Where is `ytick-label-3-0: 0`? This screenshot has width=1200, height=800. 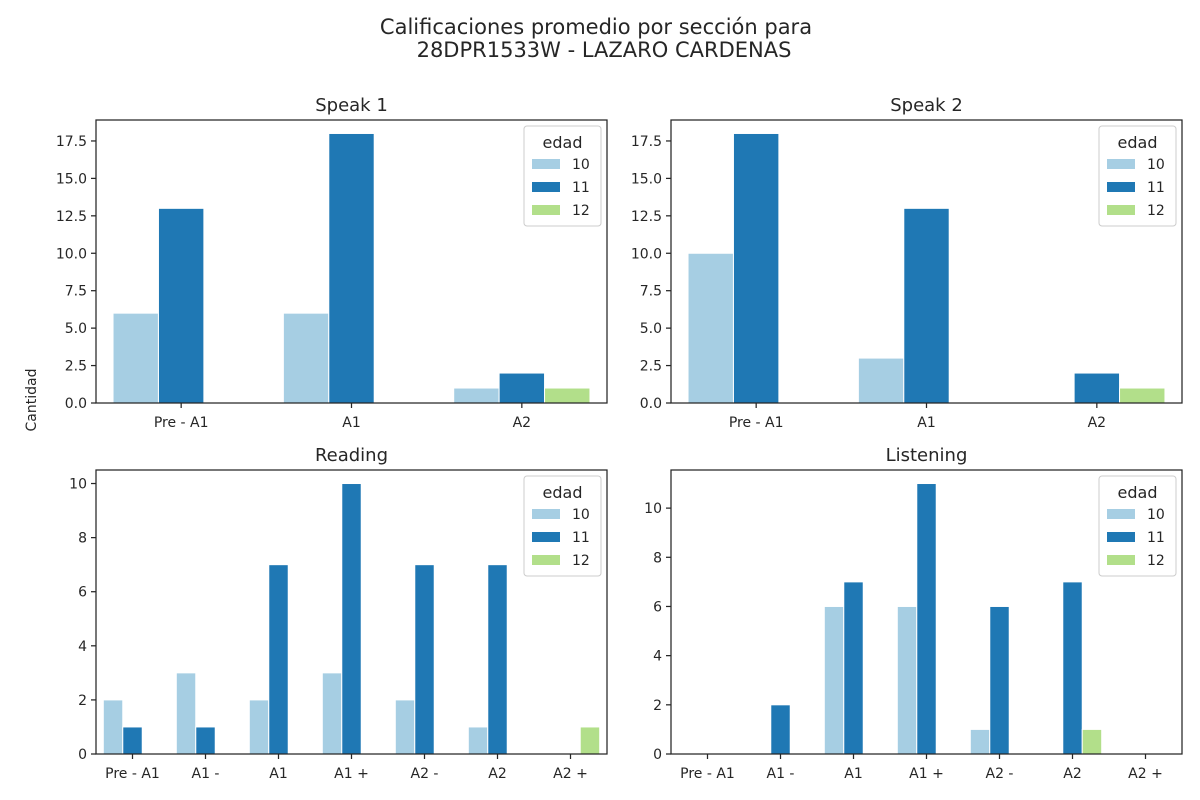
ytick-label-3-0: 0 is located at coordinates (657, 755).